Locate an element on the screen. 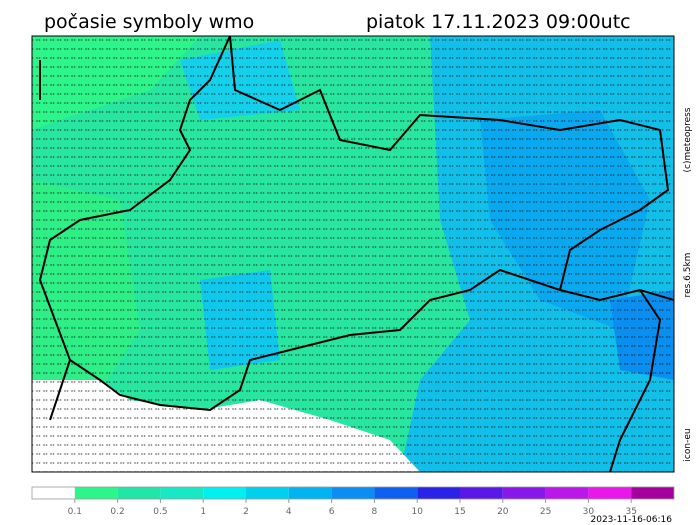 The width and height of the screenshot is (700, 525). run-timestamp: 2023-11-16-06:16 is located at coordinates (632, 520).